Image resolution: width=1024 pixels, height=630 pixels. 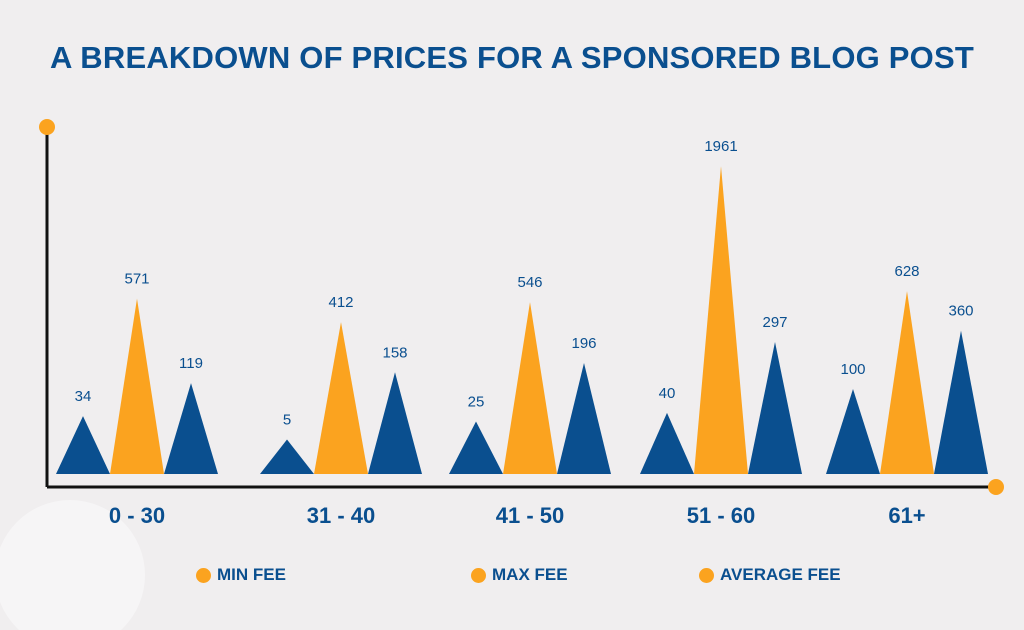 I want to click on legend-item-max-fee: MAX FEE, so click(x=519, y=575).